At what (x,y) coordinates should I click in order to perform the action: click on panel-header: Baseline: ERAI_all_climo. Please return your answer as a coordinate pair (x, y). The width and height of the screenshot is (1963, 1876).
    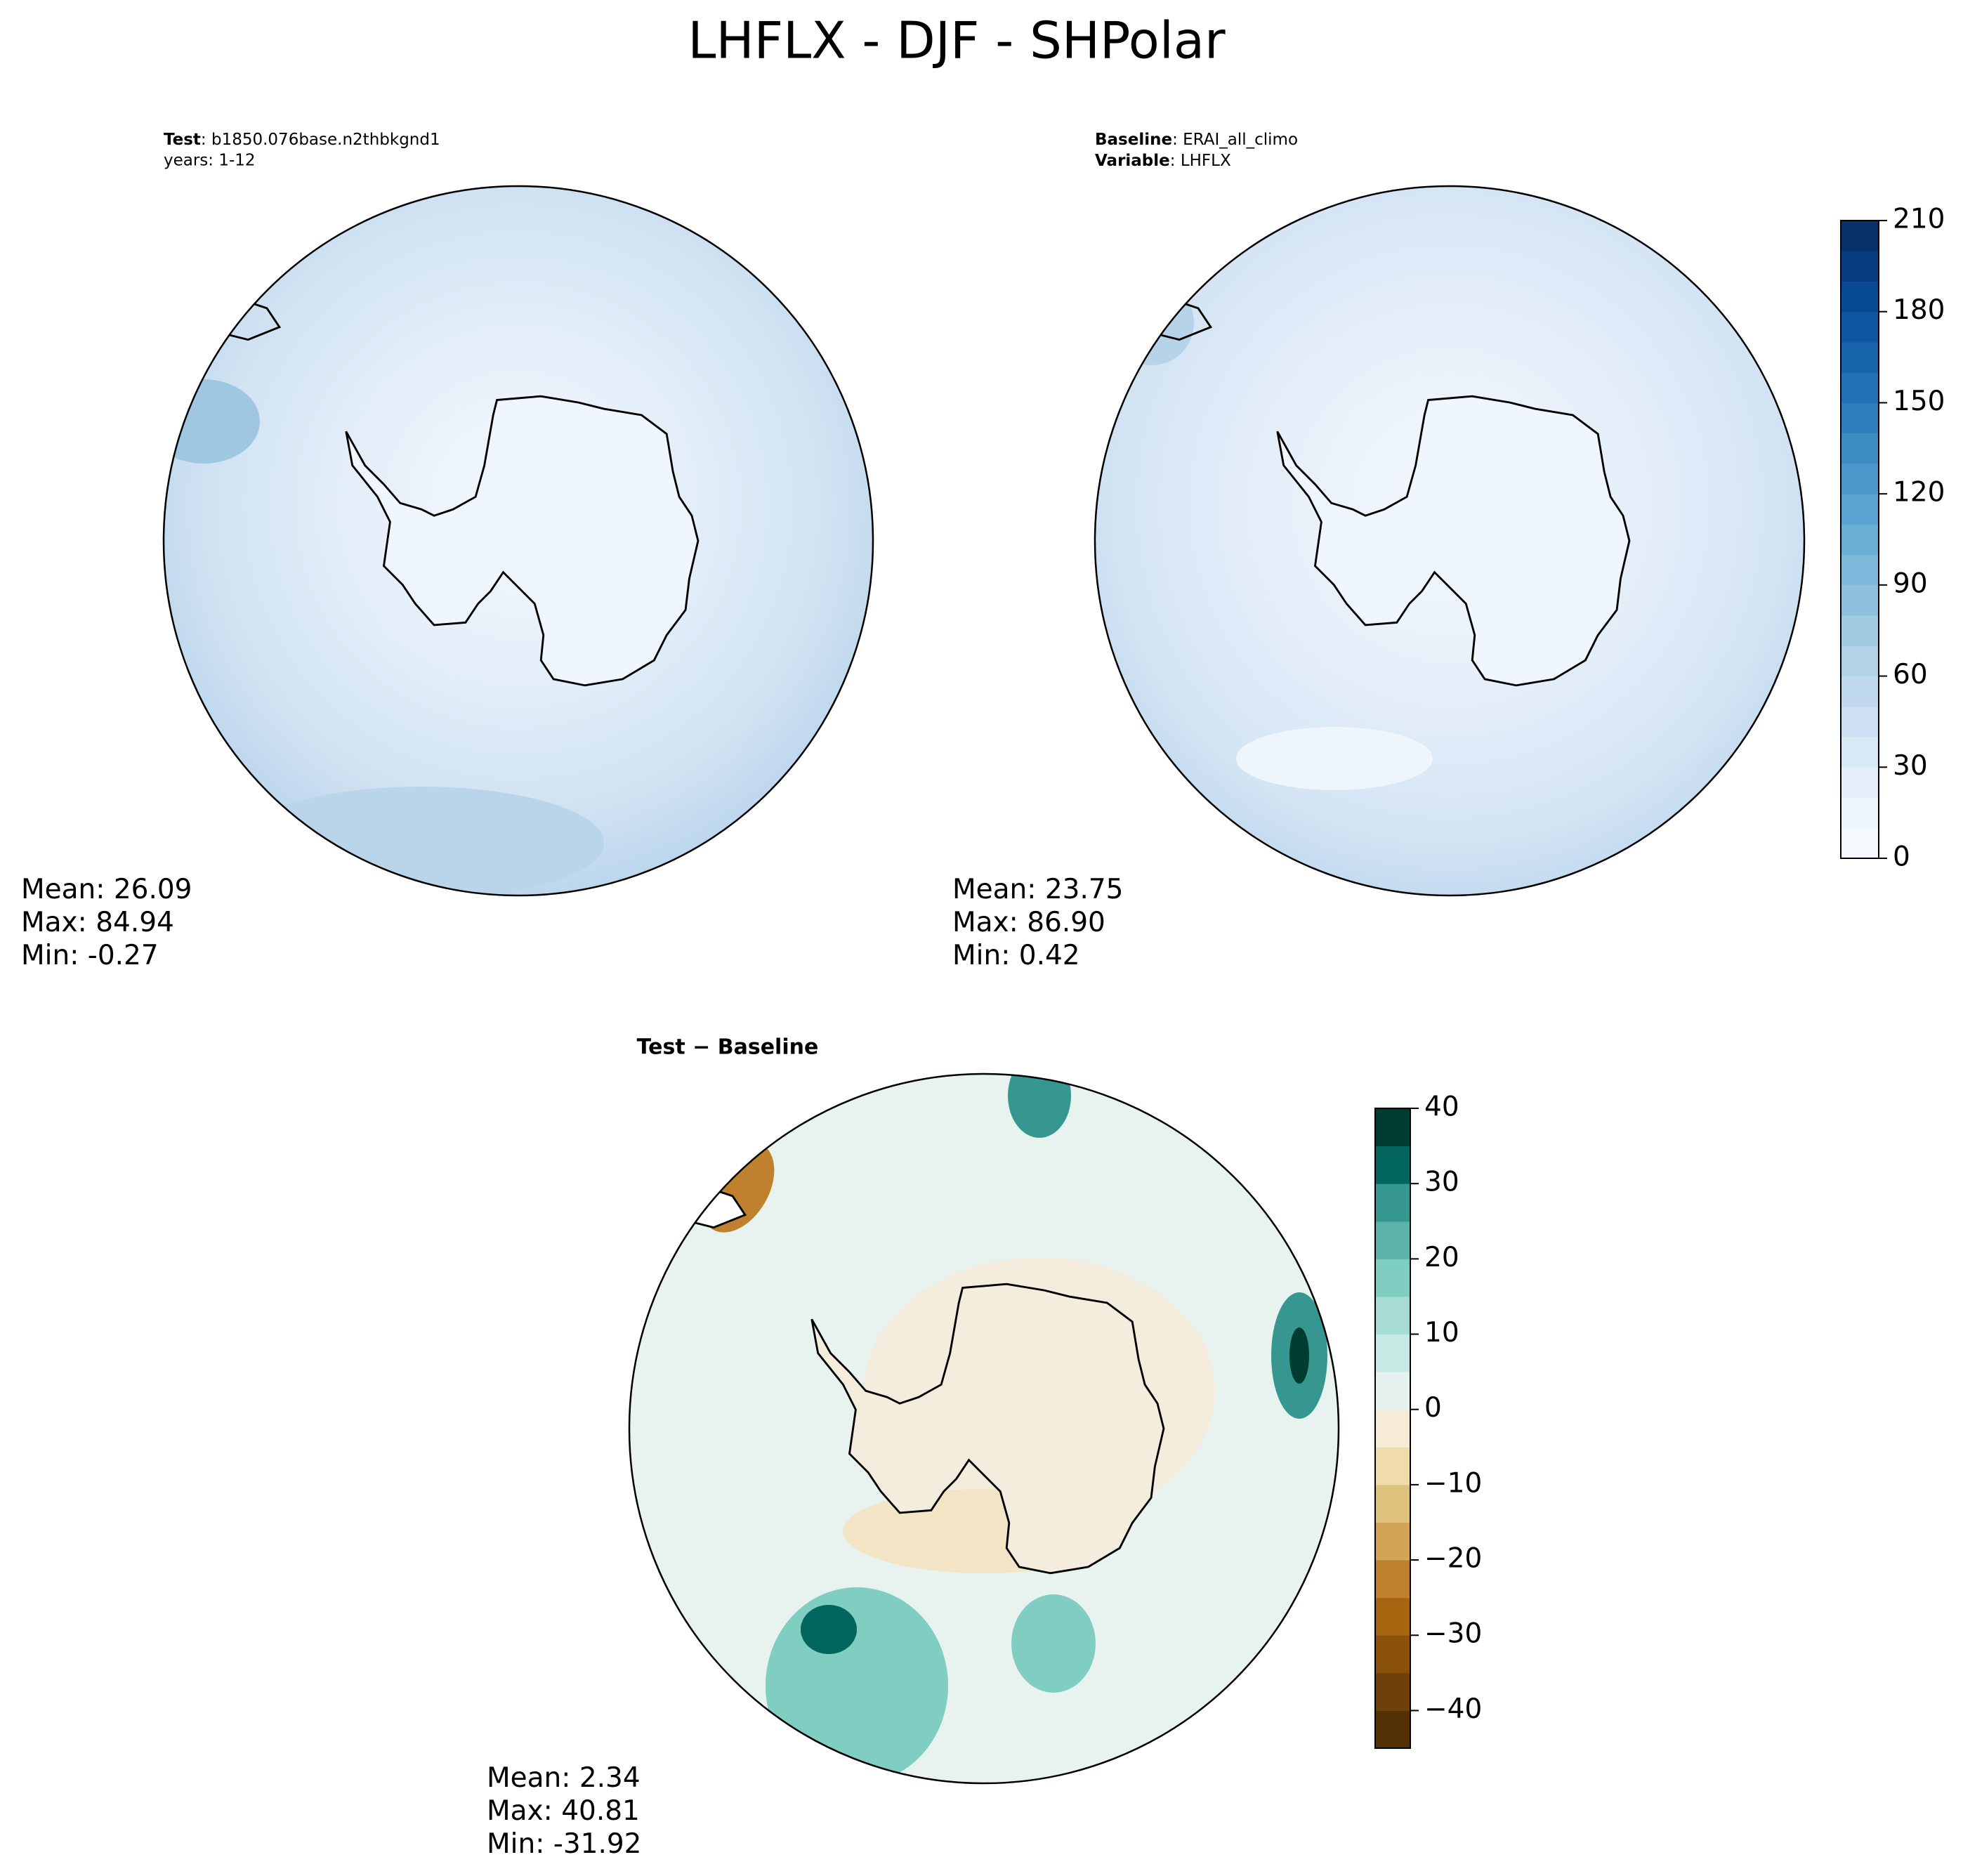
    Looking at the image, I should click on (1196, 140).